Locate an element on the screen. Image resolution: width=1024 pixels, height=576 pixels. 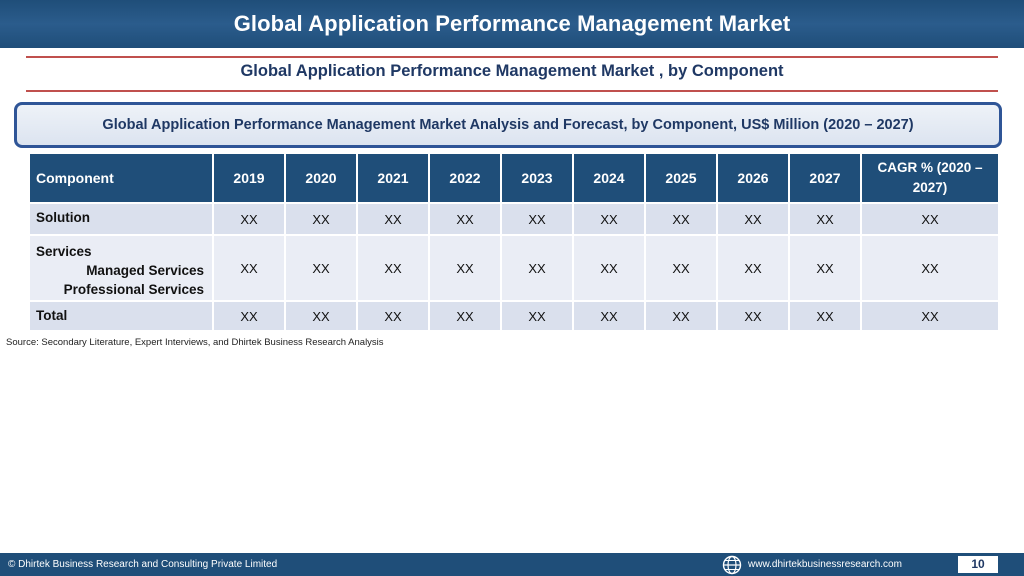
row-label: Total is located at coordinates (121, 316).